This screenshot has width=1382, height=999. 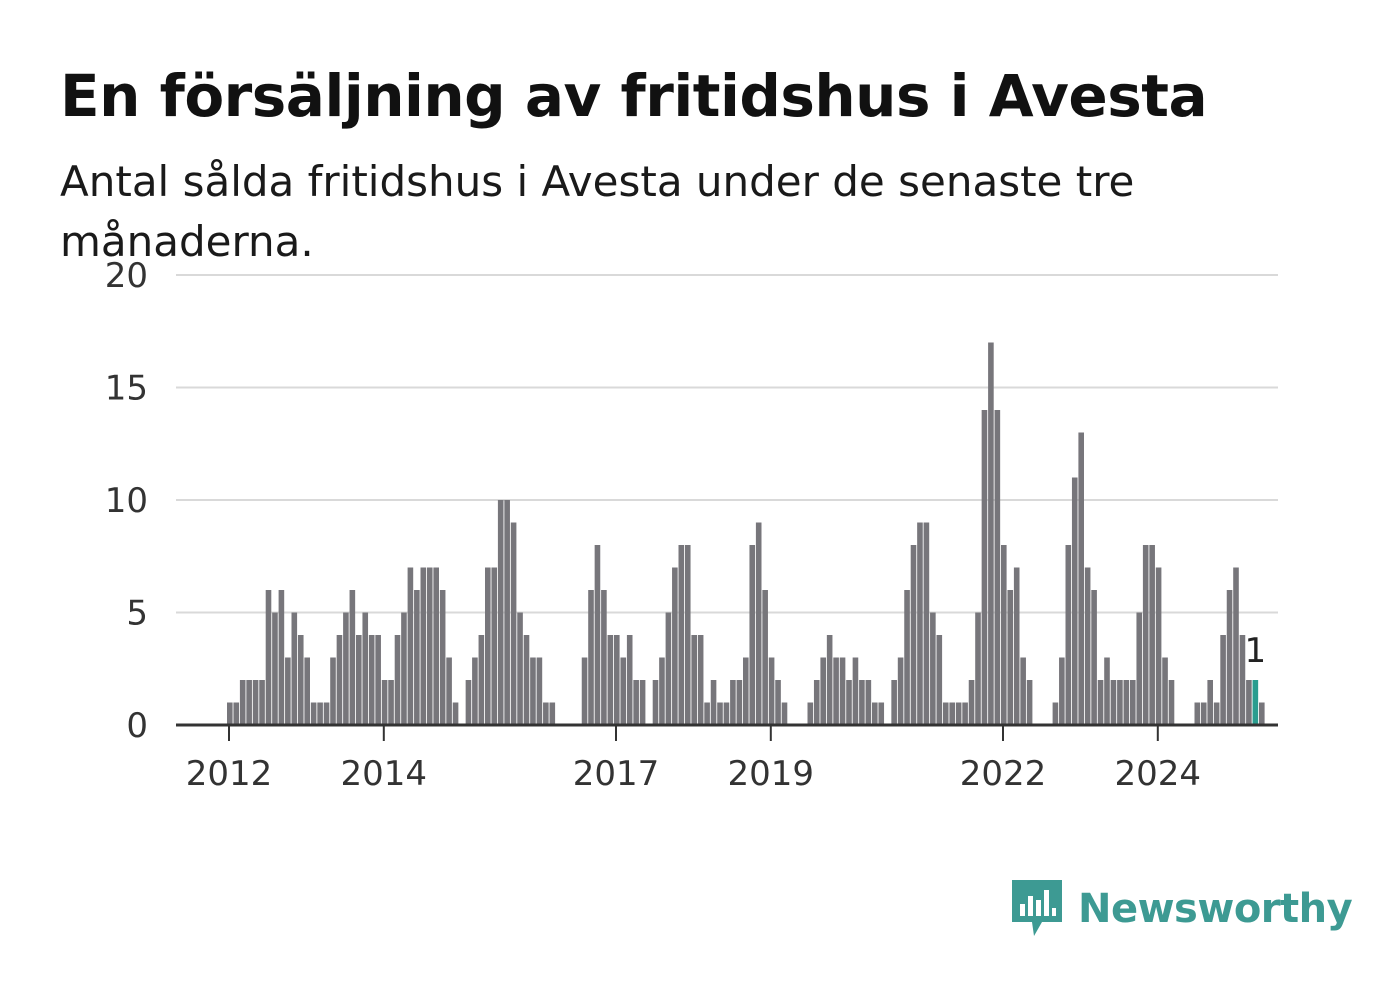 I want to click on x-tick-label: 2014, so click(x=384, y=774).